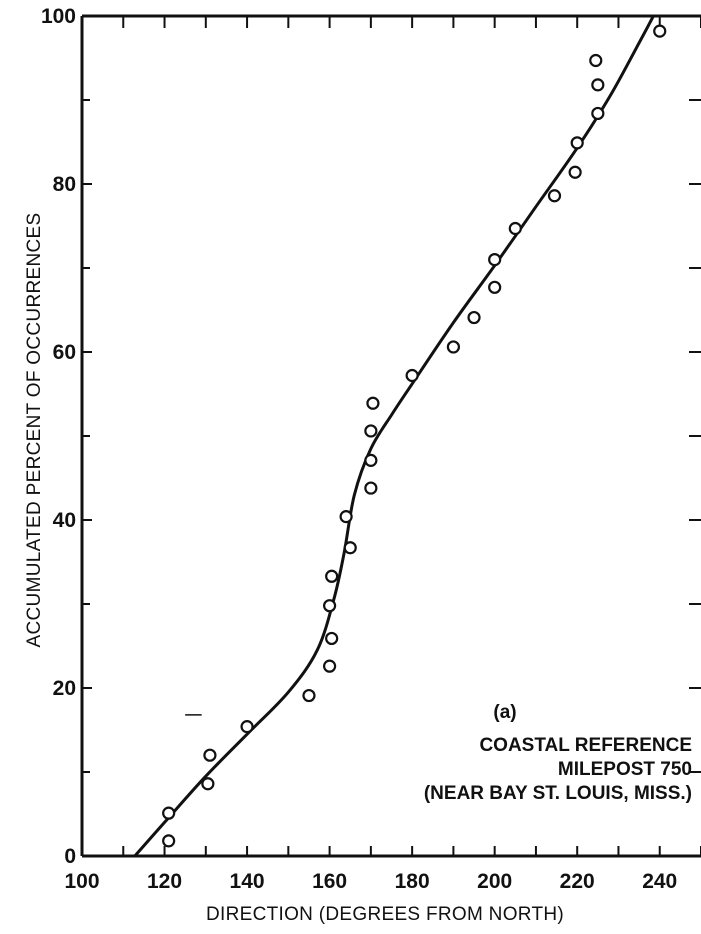 This screenshot has width=701, height=934. Describe the element at coordinates (247, 881) in the screenshot. I see `x-tick-label: 140` at that location.